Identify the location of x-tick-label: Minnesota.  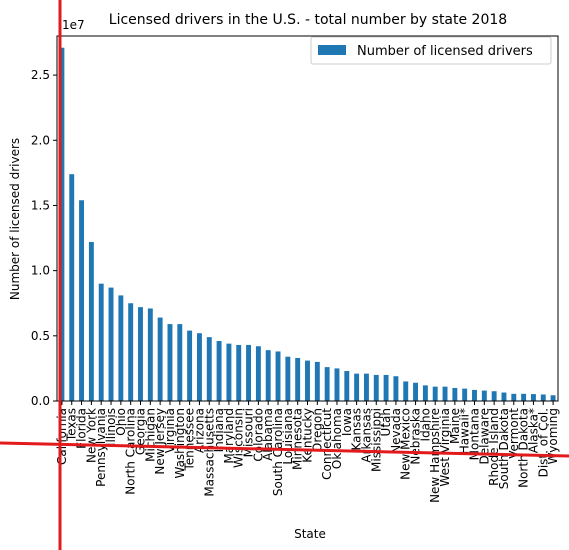
(298, 439).